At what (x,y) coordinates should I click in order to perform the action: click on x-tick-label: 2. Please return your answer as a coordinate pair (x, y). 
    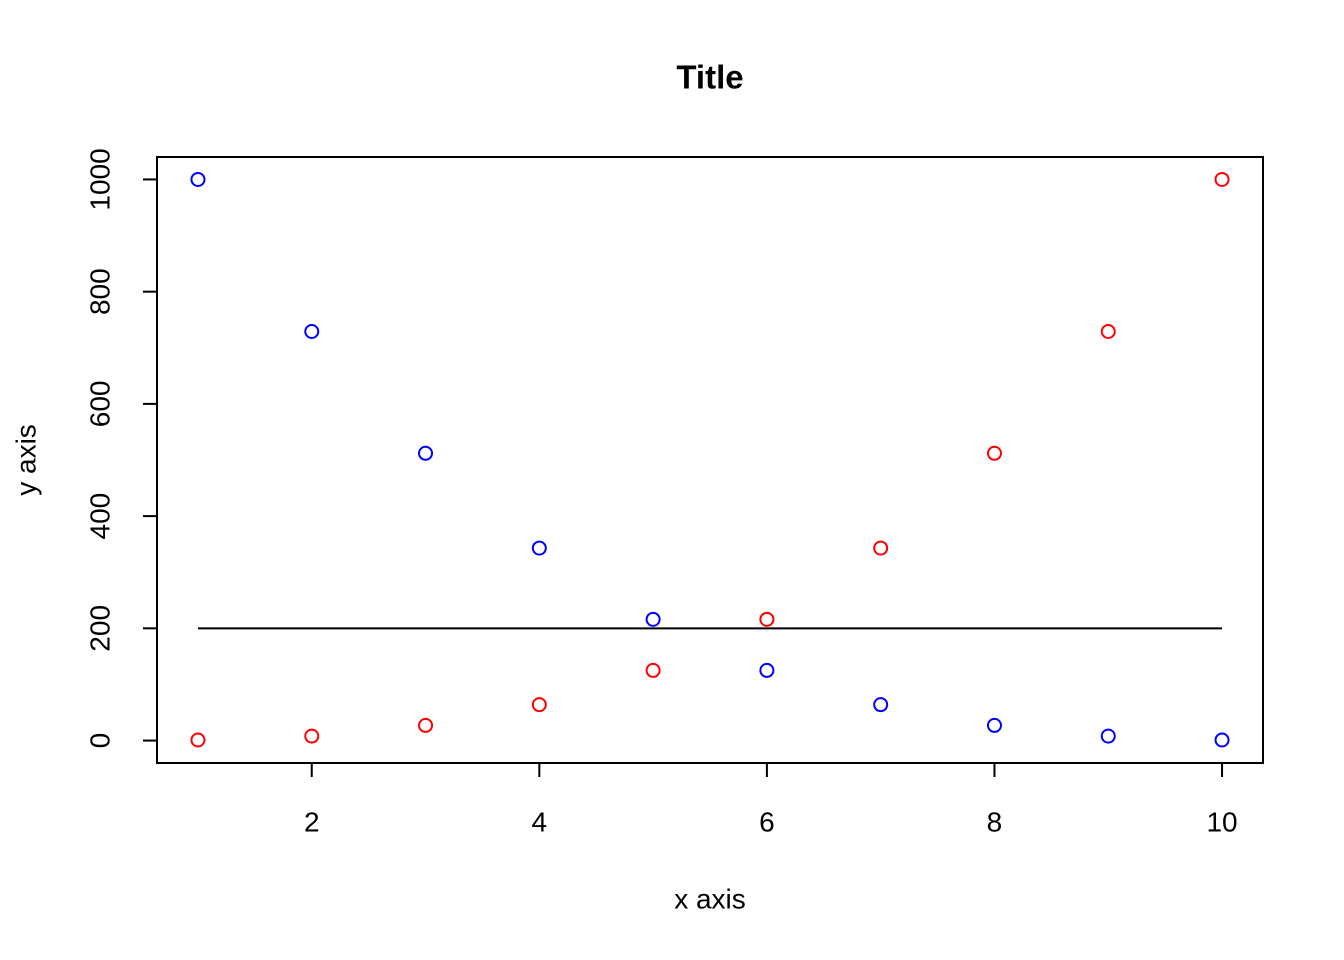
    Looking at the image, I should click on (312, 821).